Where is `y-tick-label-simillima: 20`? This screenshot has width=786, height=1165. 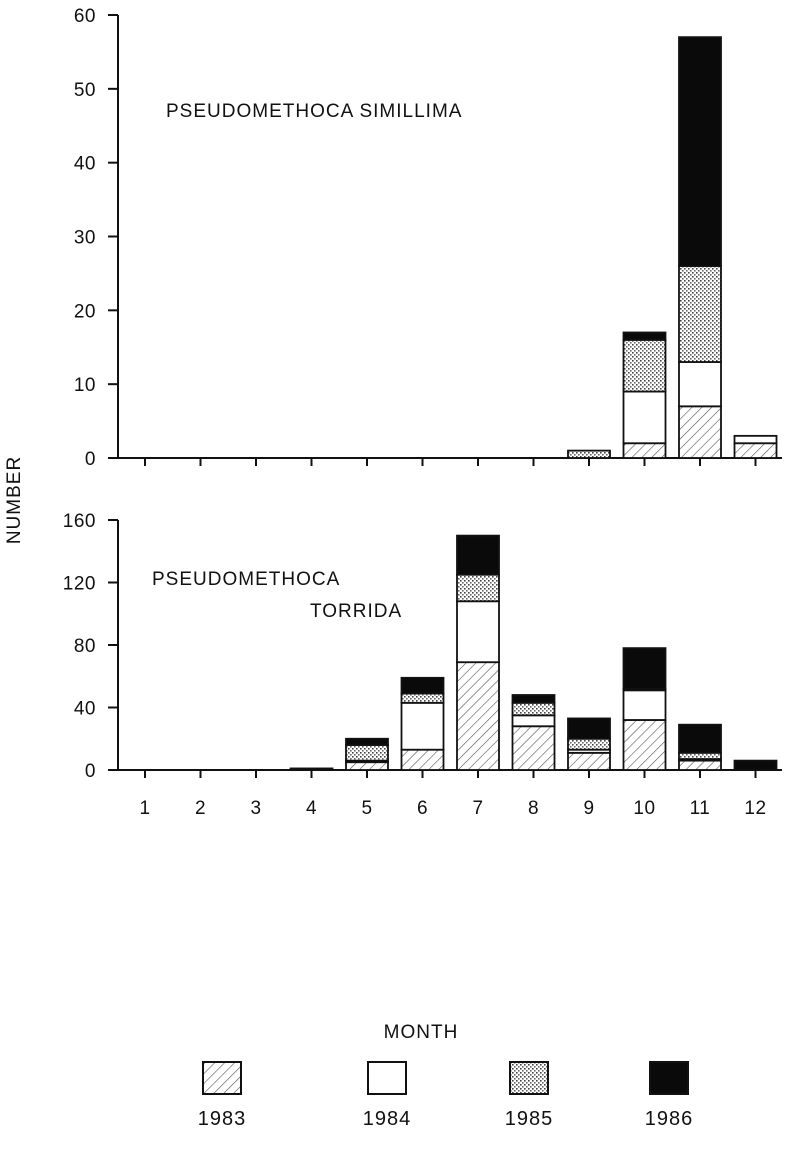 y-tick-label-simillima: 20 is located at coordinates (85, 311).